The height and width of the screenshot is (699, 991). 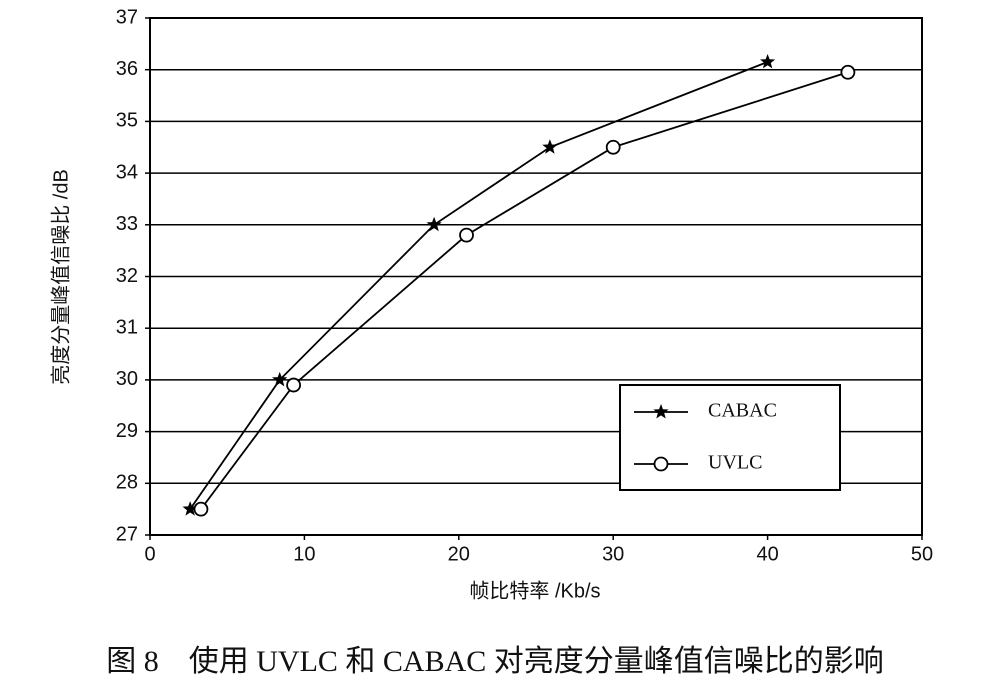 I want to click on x-tick-label: 0, so click(x=149, y=554).